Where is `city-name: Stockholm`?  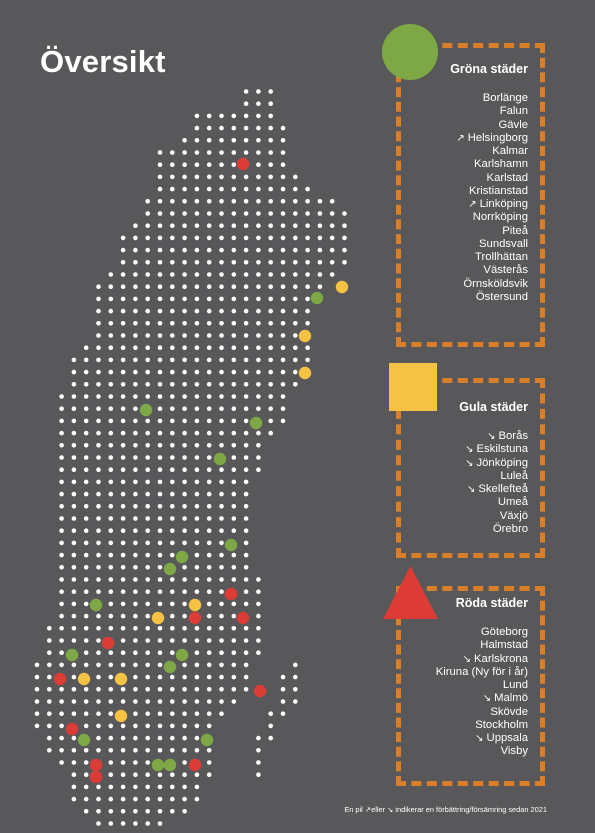
city-name: Stockholm is located at coordinates (501, 724).